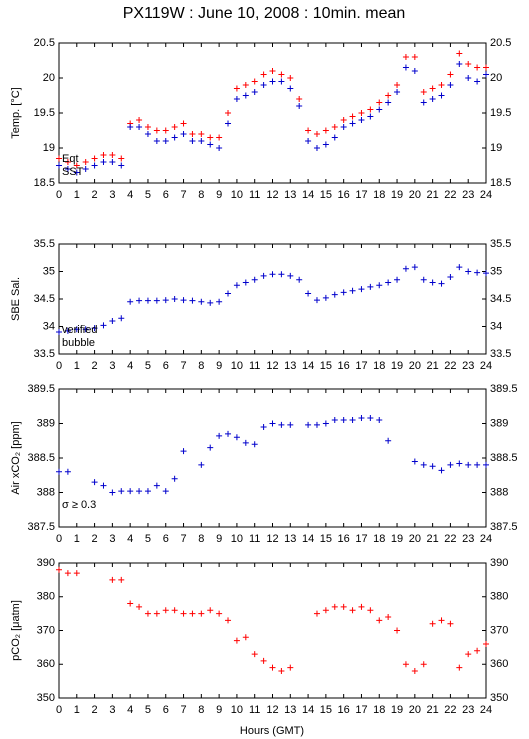 This screenshot has width=529, height=739. I want to click on y-tick-label: 388.5, so click(41, 458).